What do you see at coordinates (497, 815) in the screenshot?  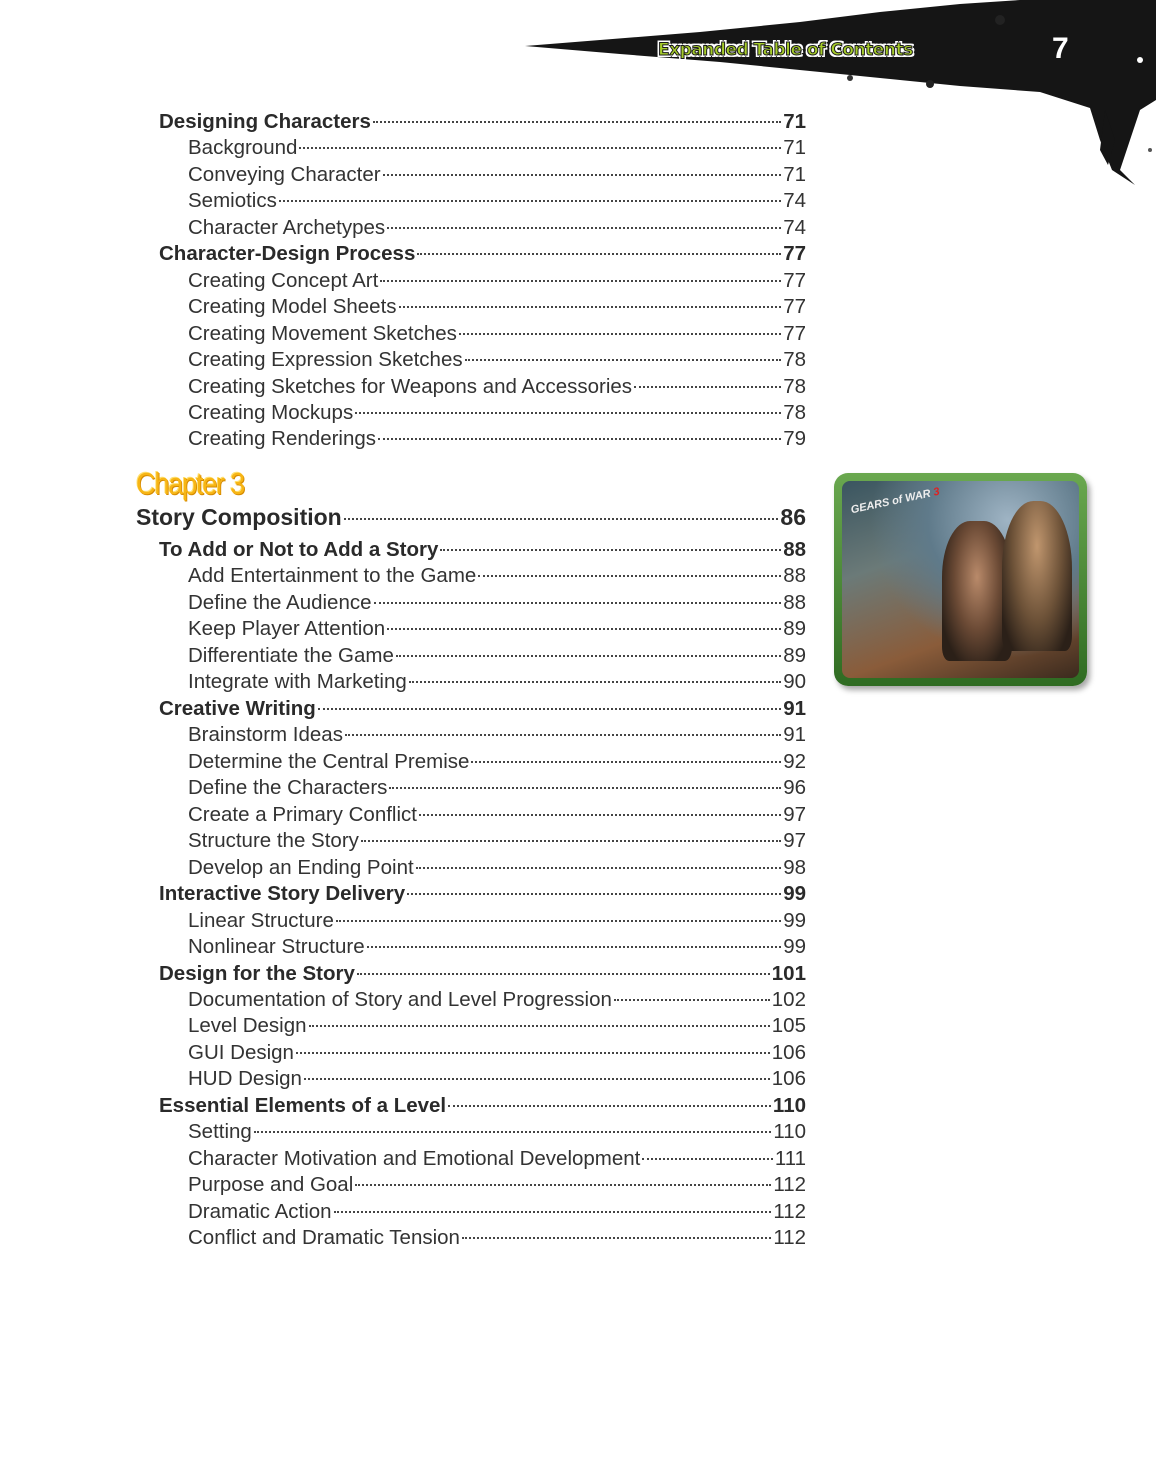 I see `toc-subsection-entry: Create a Primary Conflict 97` at bounding box center [497, 815].